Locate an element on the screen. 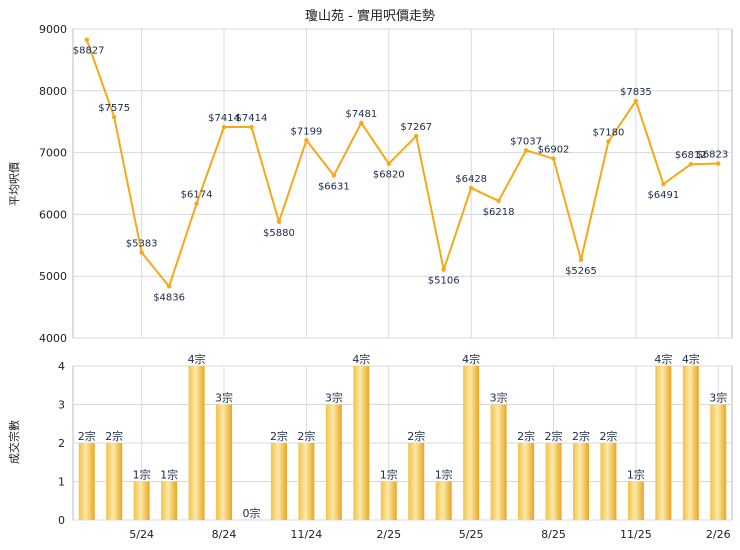  price-y-tick: 4000 is located at coordinates (53, 338).